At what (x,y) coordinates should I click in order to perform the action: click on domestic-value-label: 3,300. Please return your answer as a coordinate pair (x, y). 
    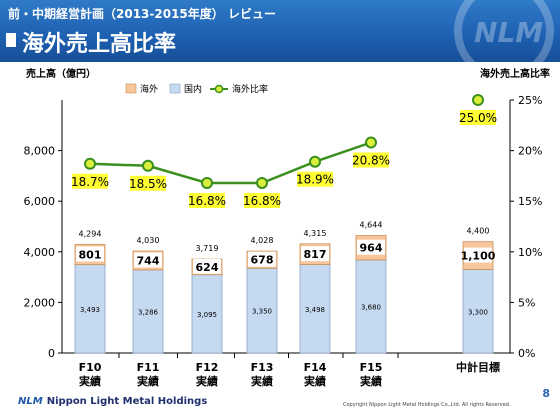
    Looking at the image, I should click on (478, 312).